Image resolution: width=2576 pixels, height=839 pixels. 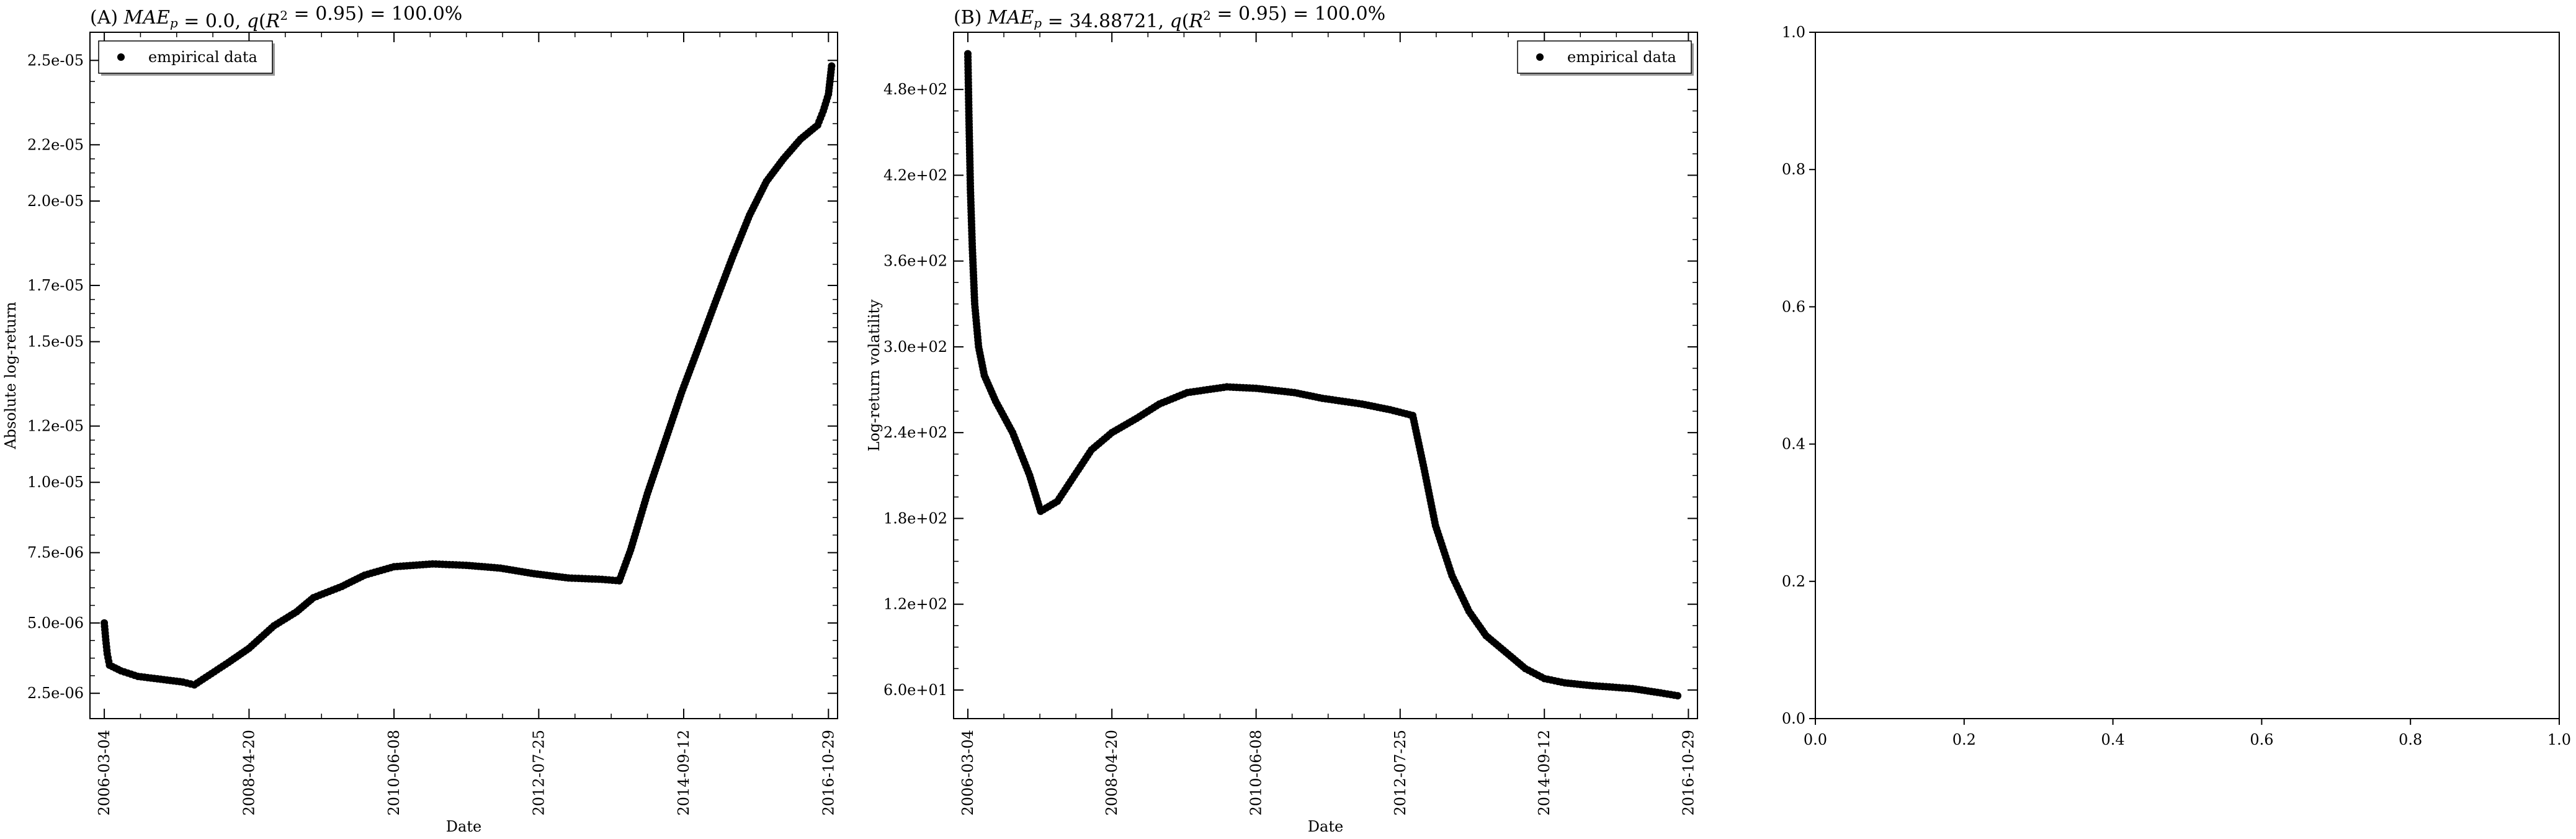 I want to click on y-tick-label: 4.8e+02, so click(x=915, y=90).